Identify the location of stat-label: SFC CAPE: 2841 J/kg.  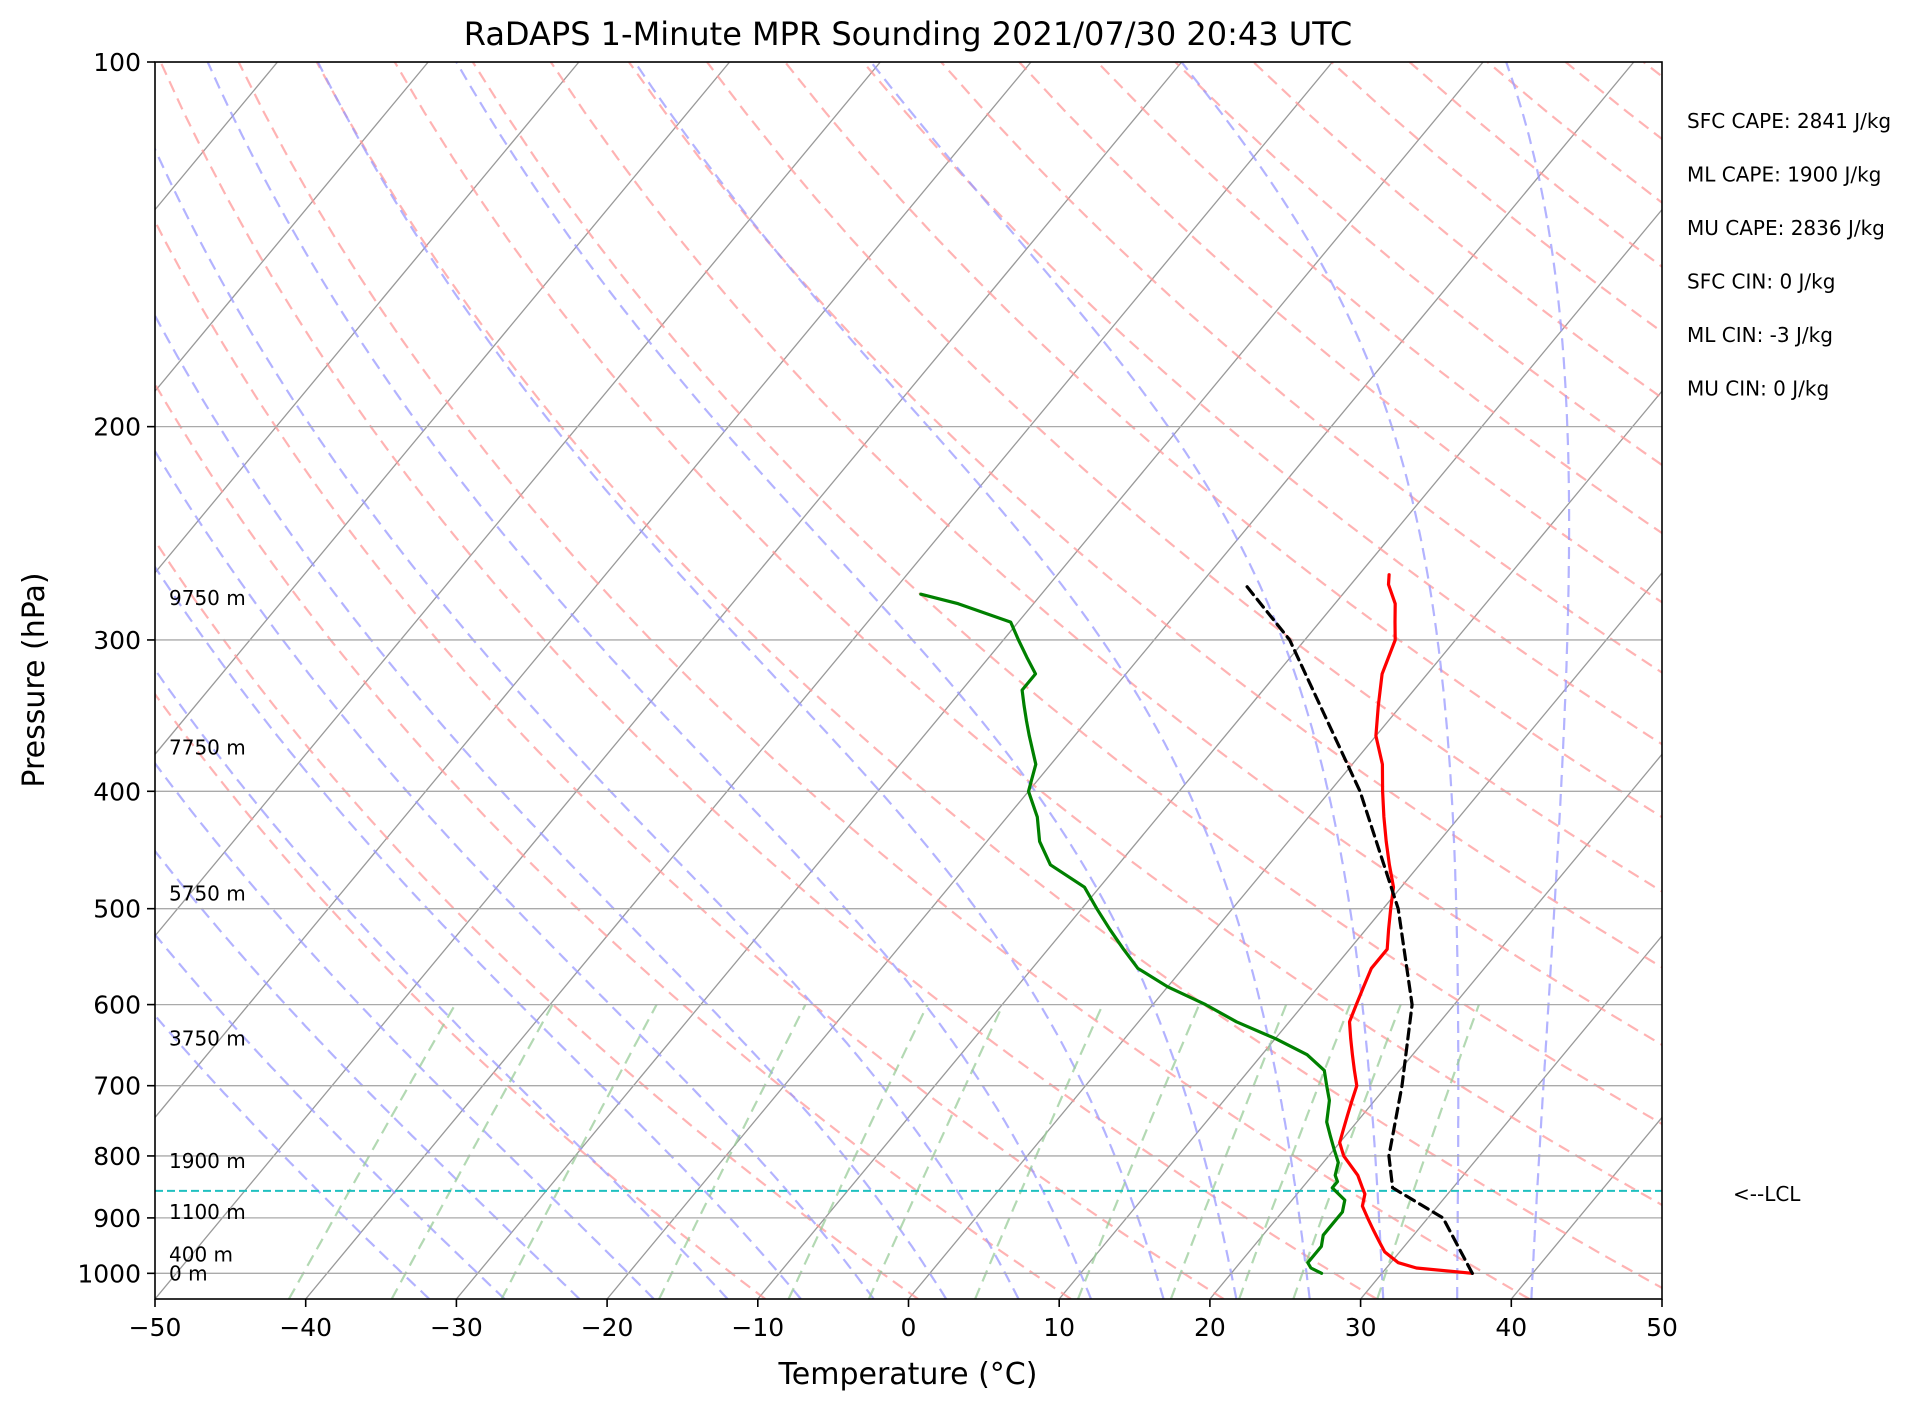
(1789, 121).